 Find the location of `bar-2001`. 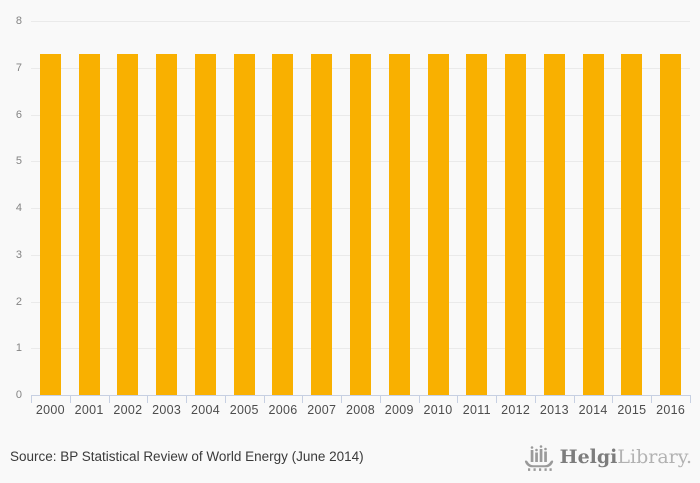

bar-2001 is located at coordinates (89, 224).